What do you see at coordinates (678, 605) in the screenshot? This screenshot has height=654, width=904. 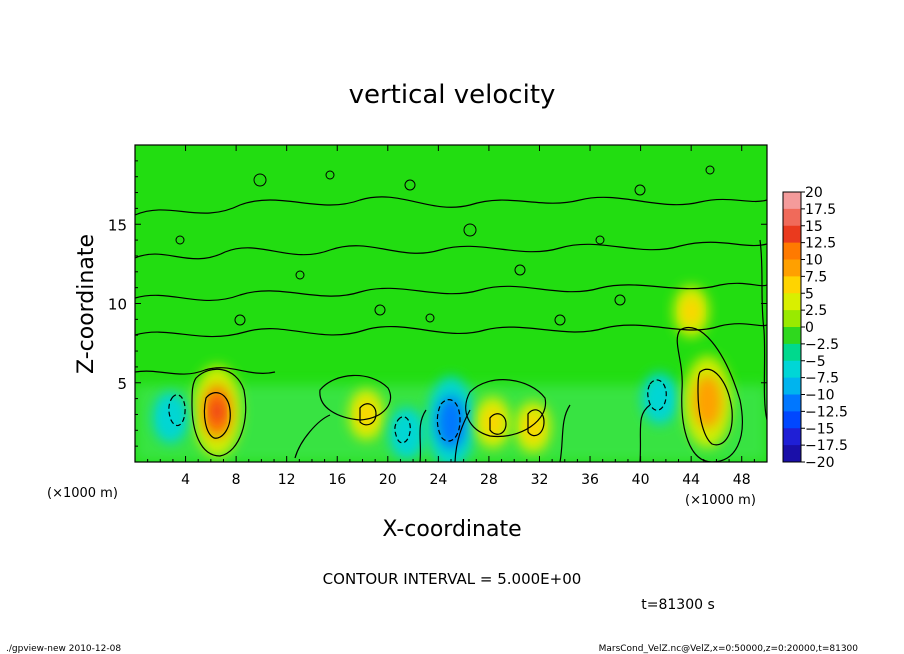 I see `time-label: t=81300 s` at bounding box center [678, 605].